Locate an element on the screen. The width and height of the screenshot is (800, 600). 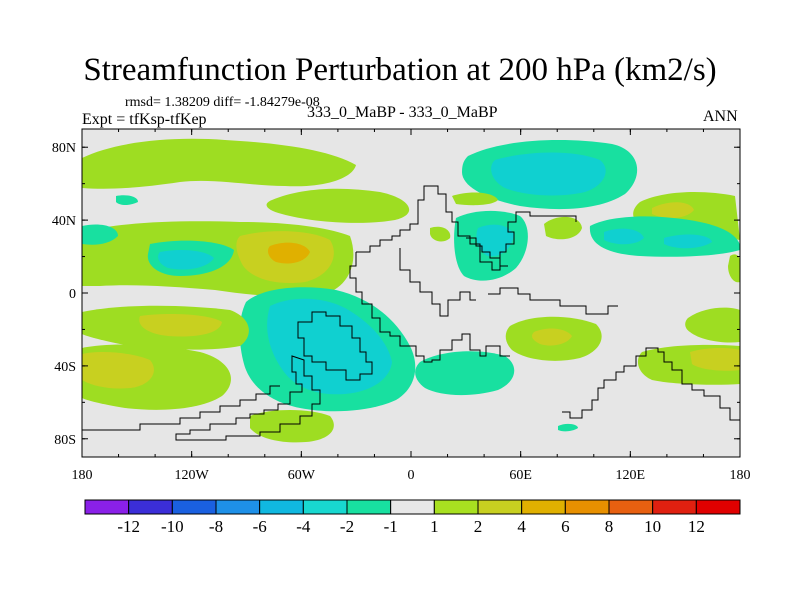
color-legend: -12 -10 -8 -6 -4 -2 -1 1 2 4 6 8 10 12 is located at coordinates (412, 517).